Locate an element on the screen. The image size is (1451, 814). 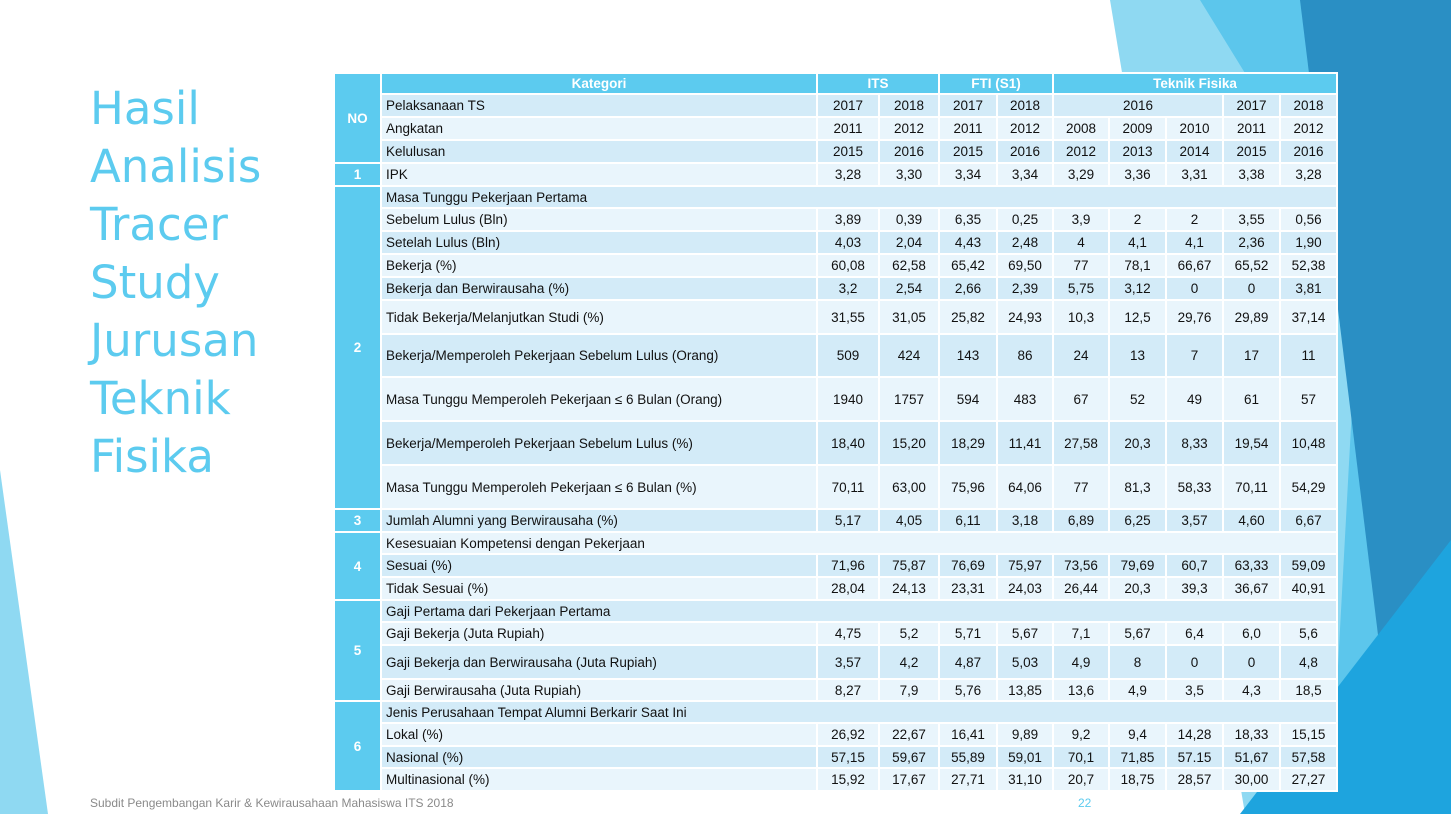
cell: 65,42 is located at coordinates (968, 265).